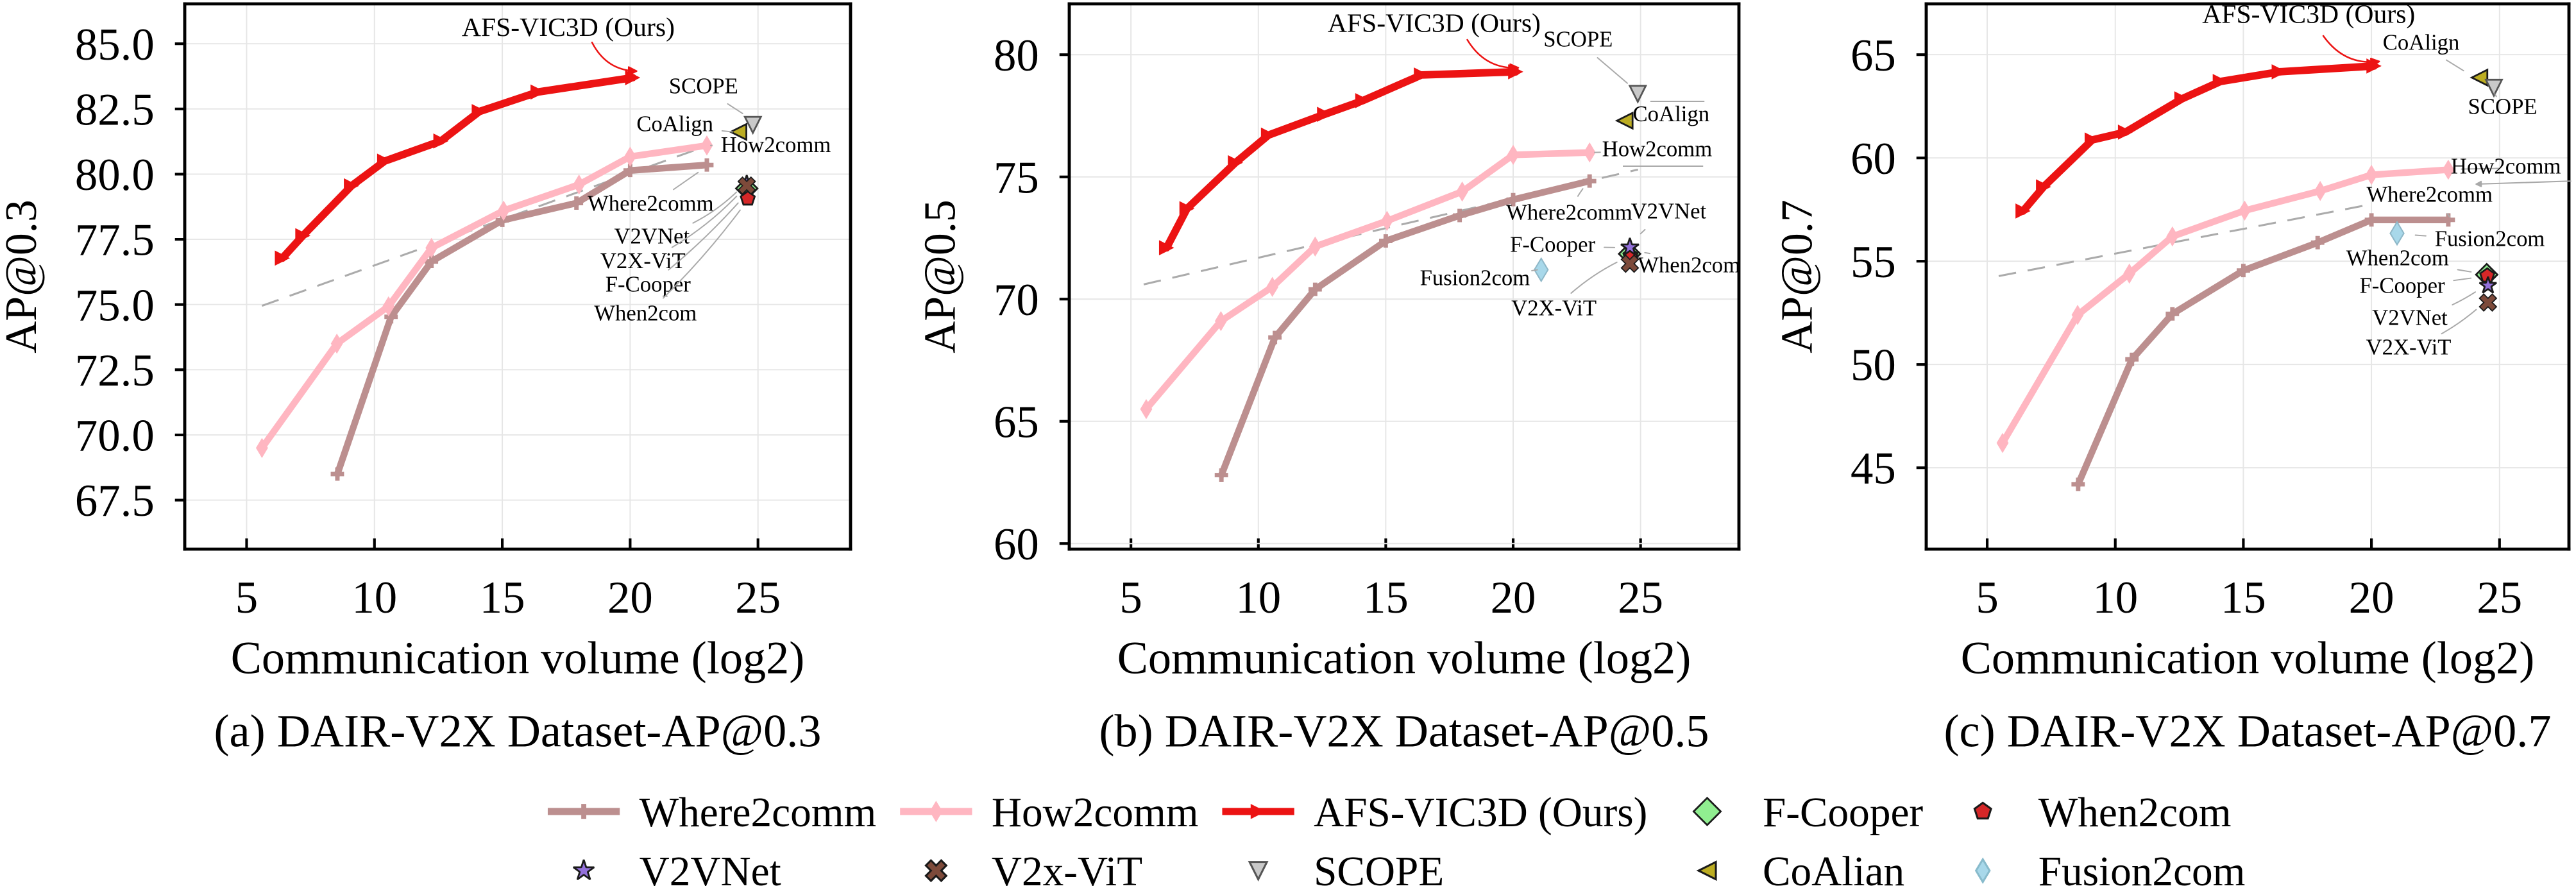 The width and height of the screenshot is (2576, 893). I want to click on svg-text: AP@0.3, so click(23, 276).